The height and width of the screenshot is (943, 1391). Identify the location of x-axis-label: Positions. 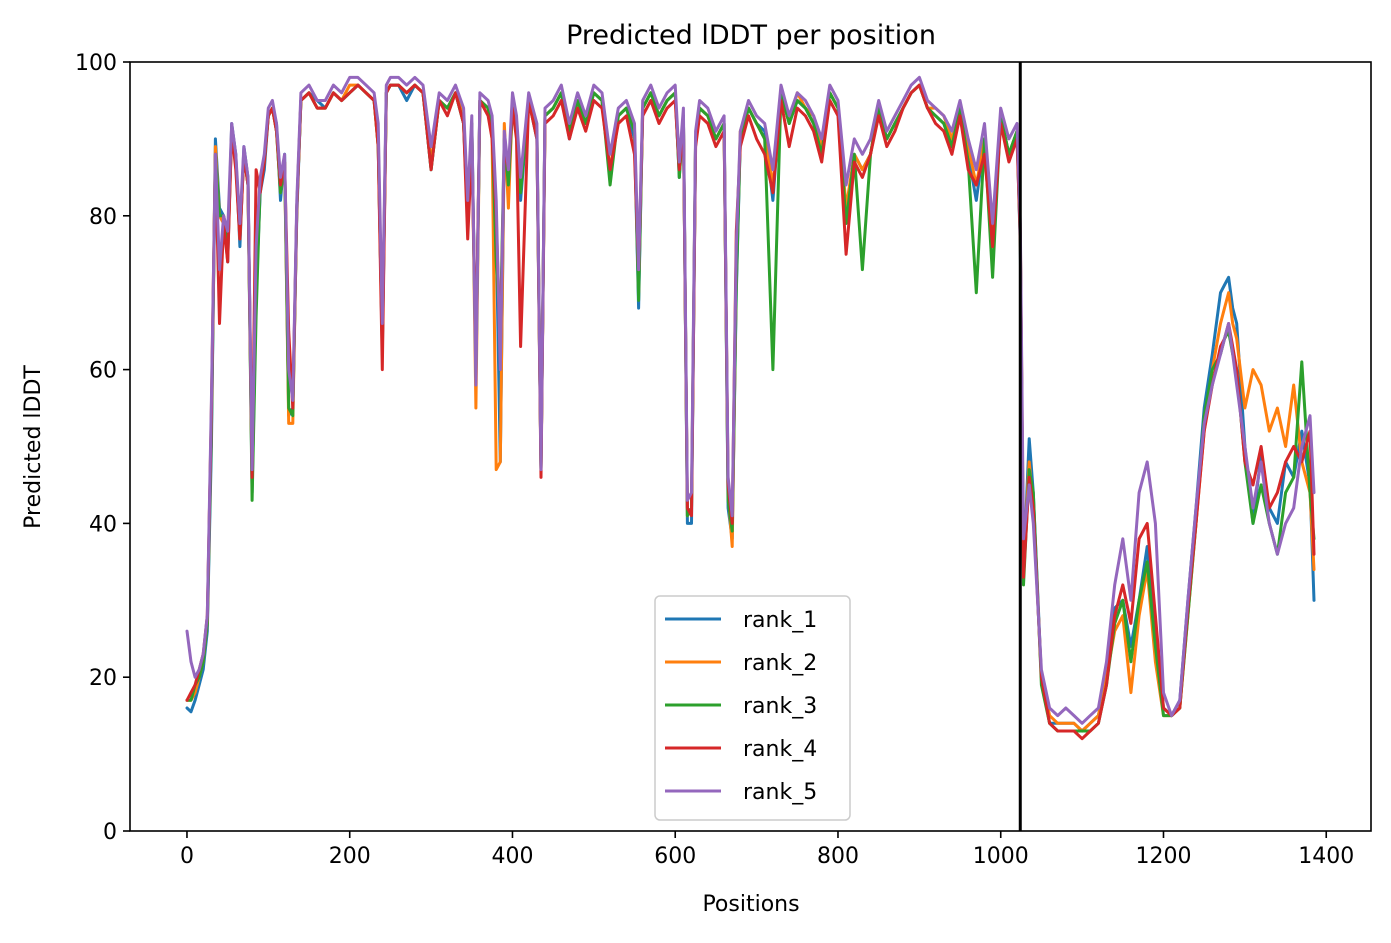
(750, 904).